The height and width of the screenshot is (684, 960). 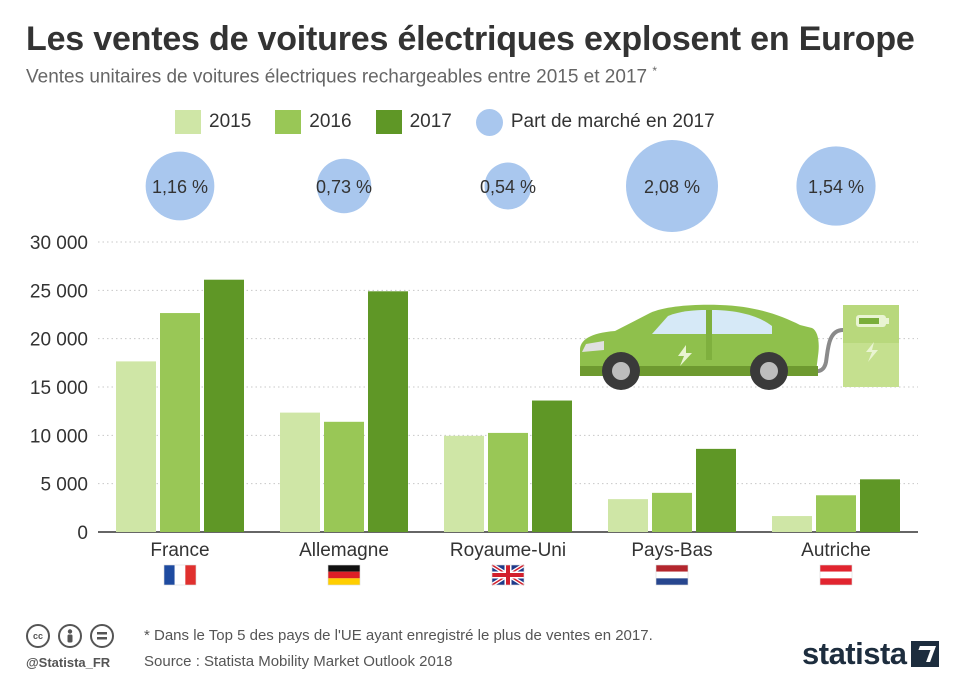 What do you see at coordinates (59, 291) in the screenshot?
I see `y-tick-label: 25 000` at bounding box center [59, 291].